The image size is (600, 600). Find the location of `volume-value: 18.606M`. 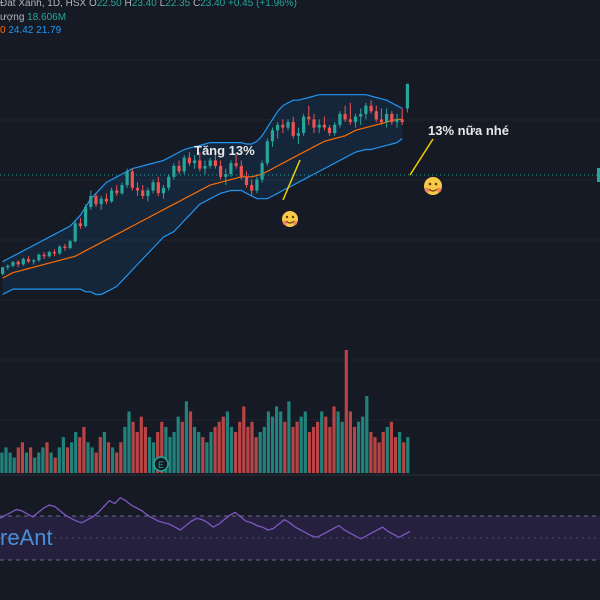

volume-value: 18.606M is located at coordinates (47, 17).